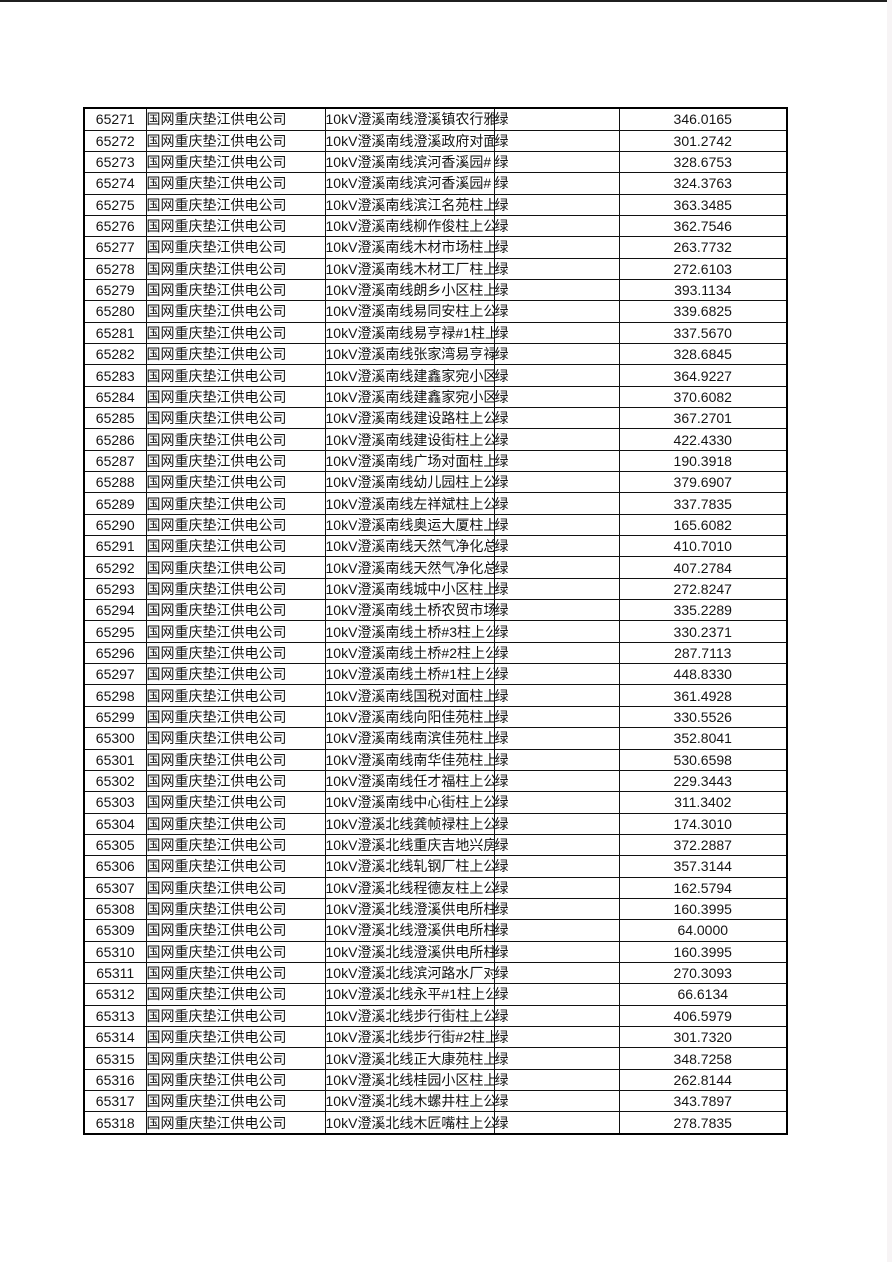 The image size is (892, 1262). What do you see at coordinates (115, 695) in the screenshot?
I see `row-id-cell: 65298` at bounding box center [115, 695].